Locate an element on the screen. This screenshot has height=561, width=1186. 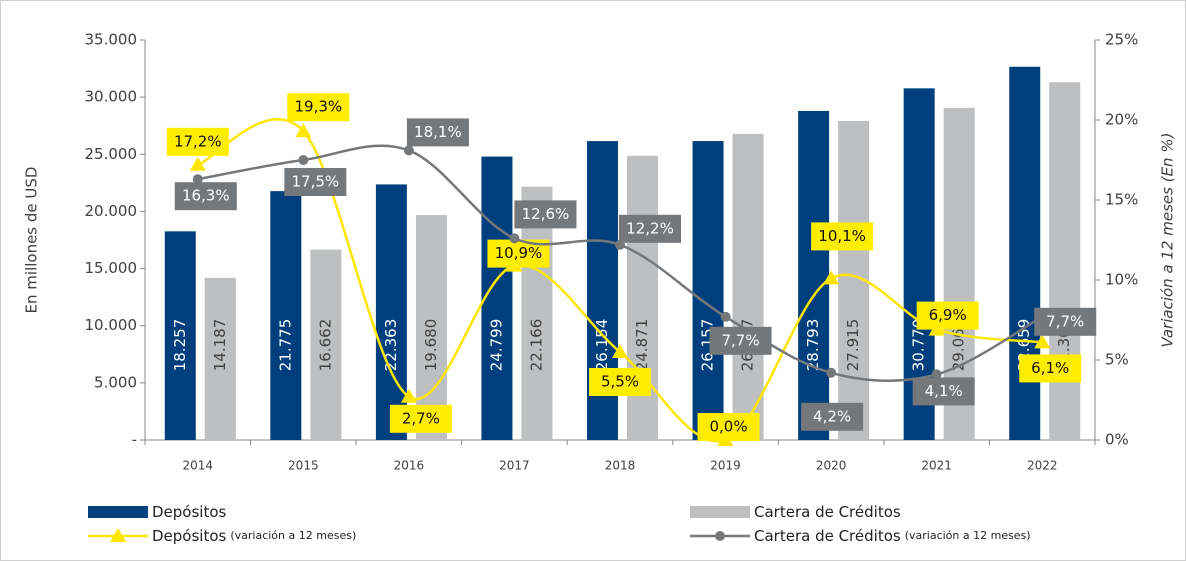
line-value-label: 19,3% is located at coordinates (319, 107).